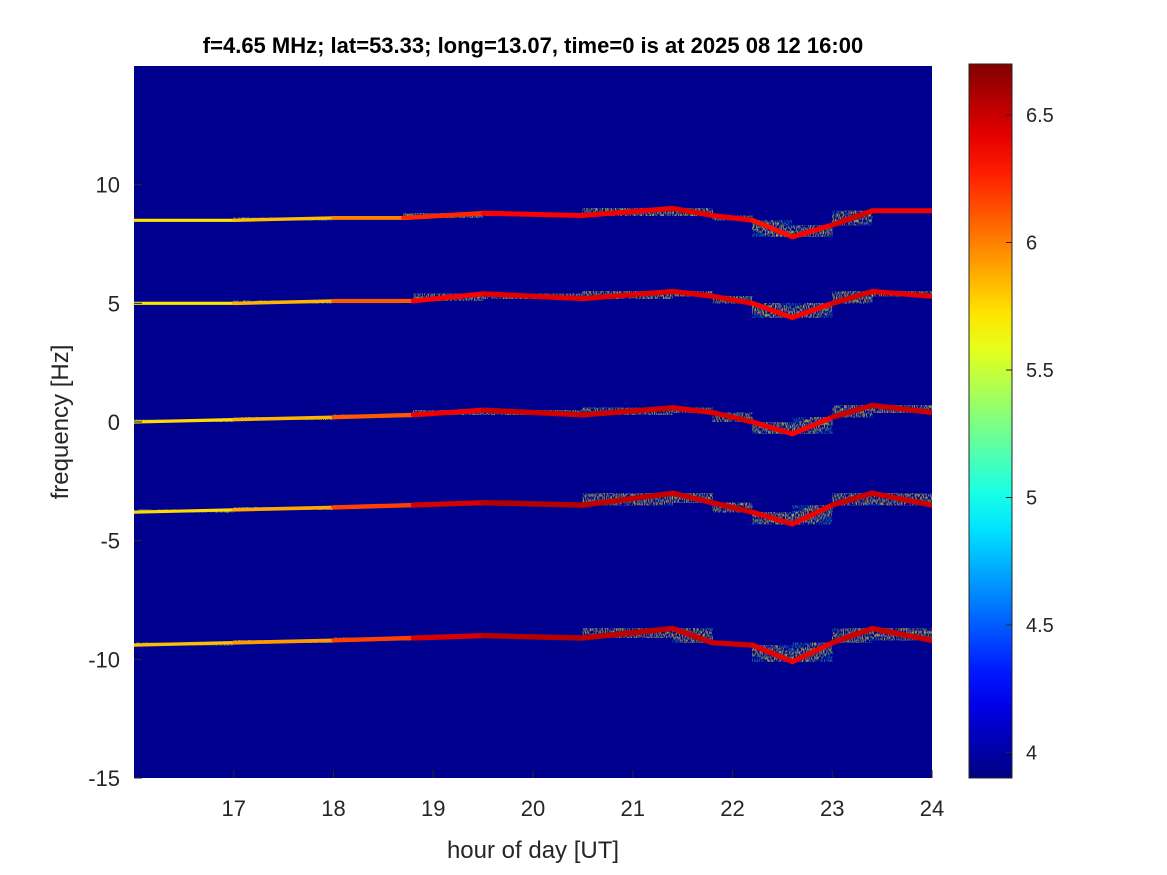  I want to click on colorbar-ticks: 4 4.5 5 5.5 6 6.5, so click(1030, 435).